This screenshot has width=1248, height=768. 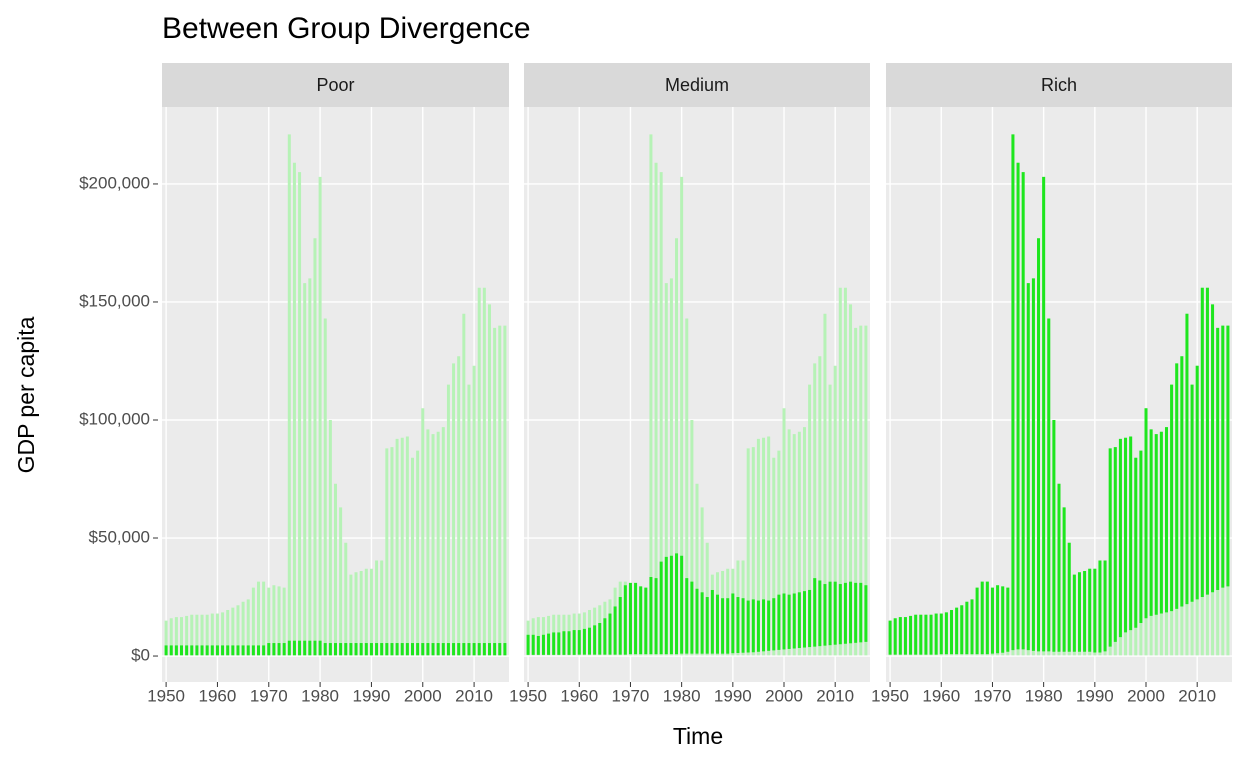 I want to click on panel-title: Medium, so click(x=697, y=85).